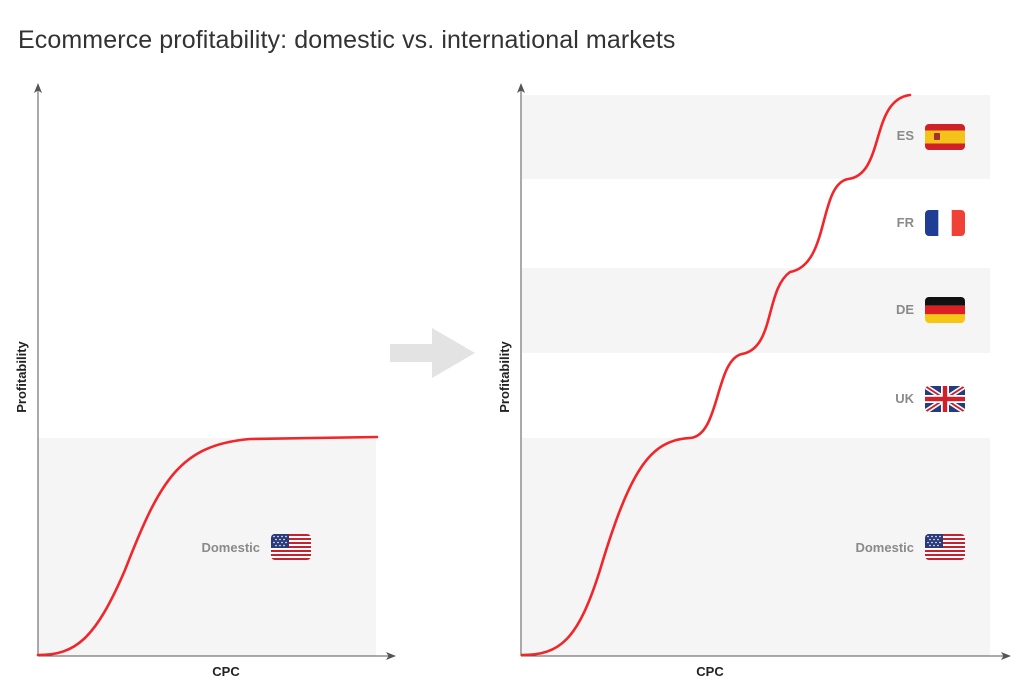  Describe the element at coordinates (945, 137) in the screenshot. I see `spain-flag-icon` at that location.